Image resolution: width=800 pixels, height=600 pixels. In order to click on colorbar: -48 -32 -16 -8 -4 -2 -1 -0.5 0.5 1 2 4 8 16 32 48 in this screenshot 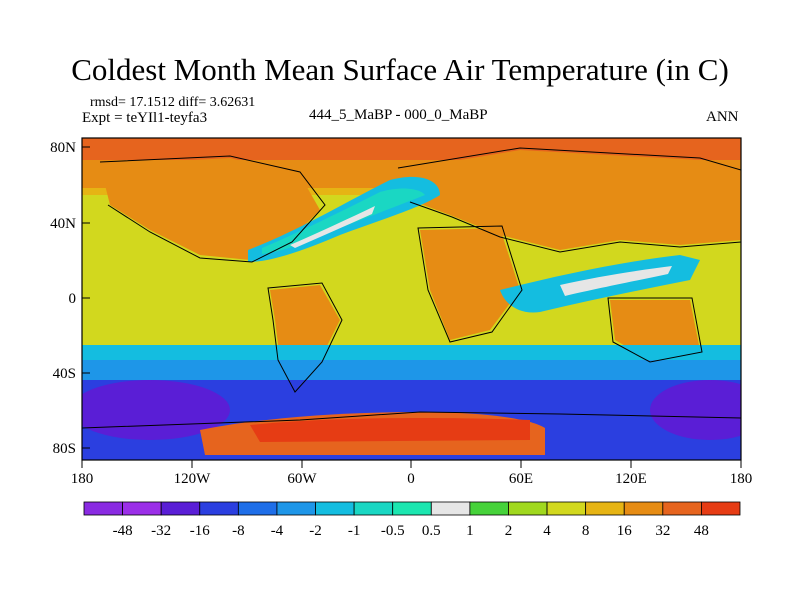, I will do `click(412, 520)`.